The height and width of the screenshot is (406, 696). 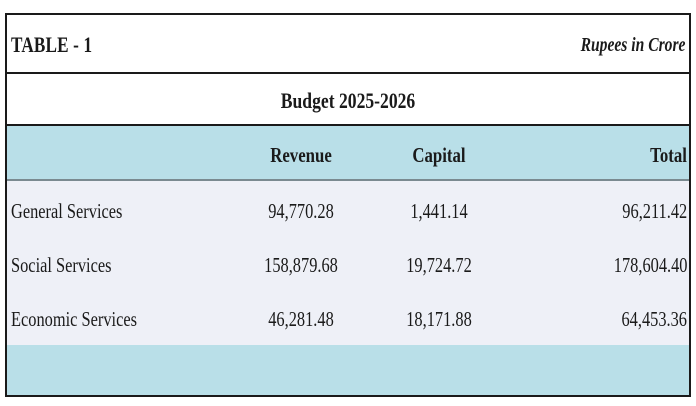 I want to click on revenue-cell: 46,281.48, so click(x=301, y=319).